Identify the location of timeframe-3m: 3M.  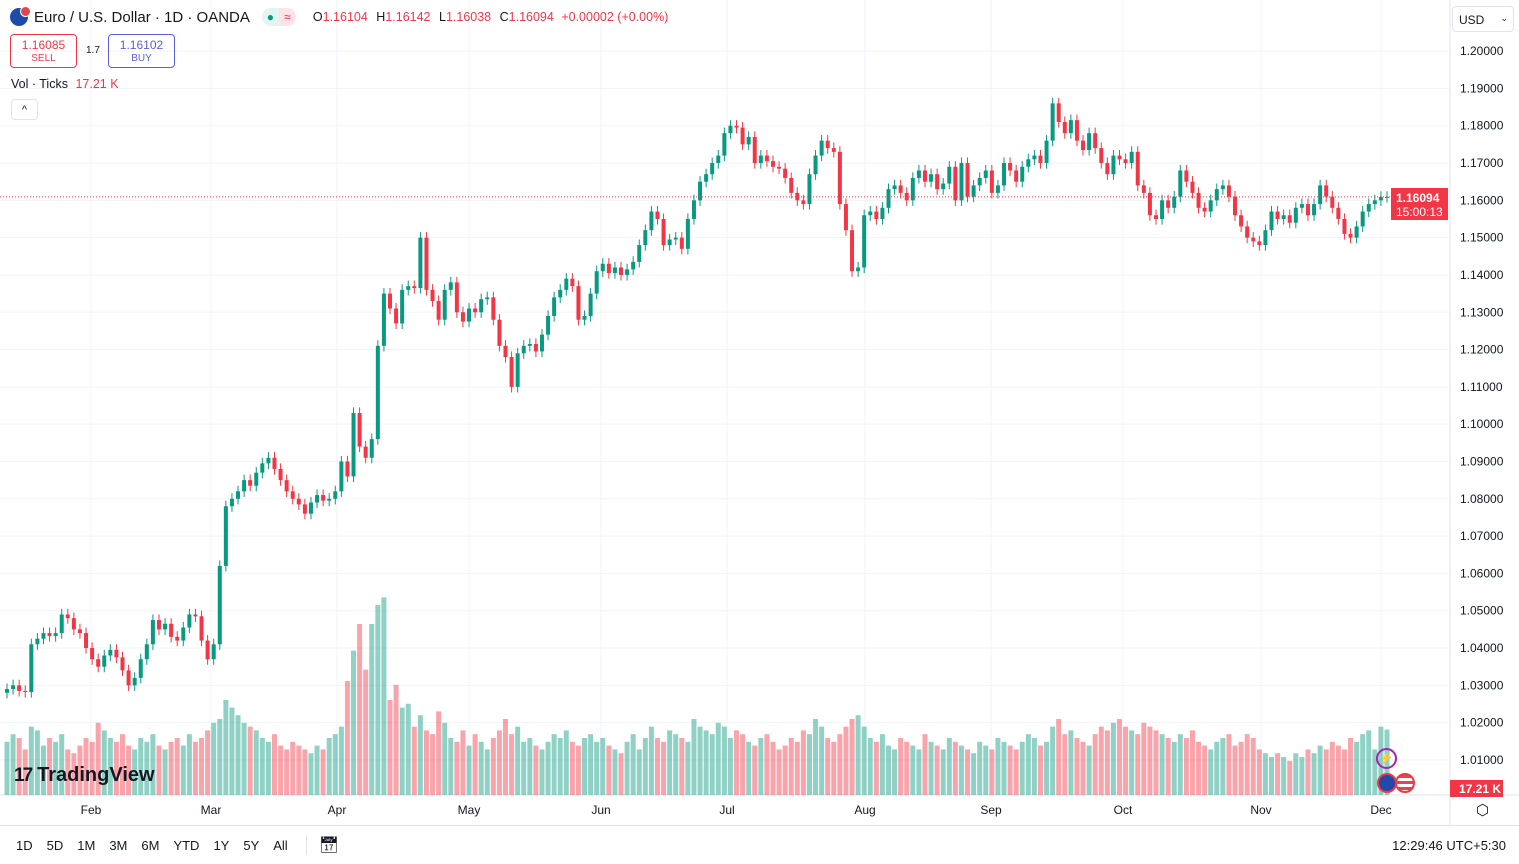
(118, 845).